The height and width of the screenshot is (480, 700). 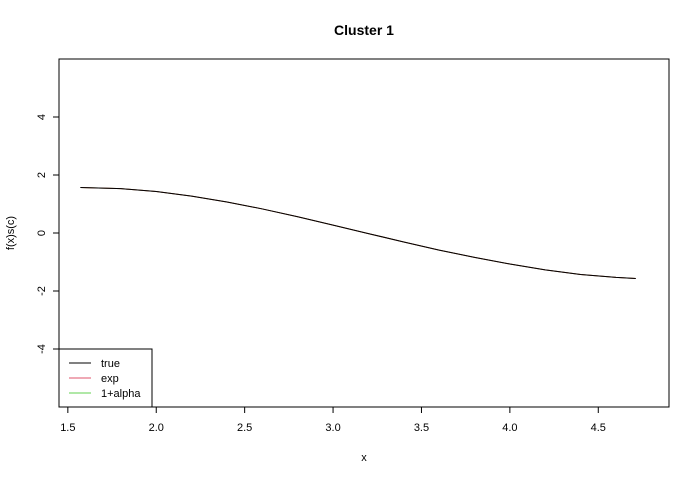 I want to click on chart-title: Cluster 1, so click(x=364, y=30).